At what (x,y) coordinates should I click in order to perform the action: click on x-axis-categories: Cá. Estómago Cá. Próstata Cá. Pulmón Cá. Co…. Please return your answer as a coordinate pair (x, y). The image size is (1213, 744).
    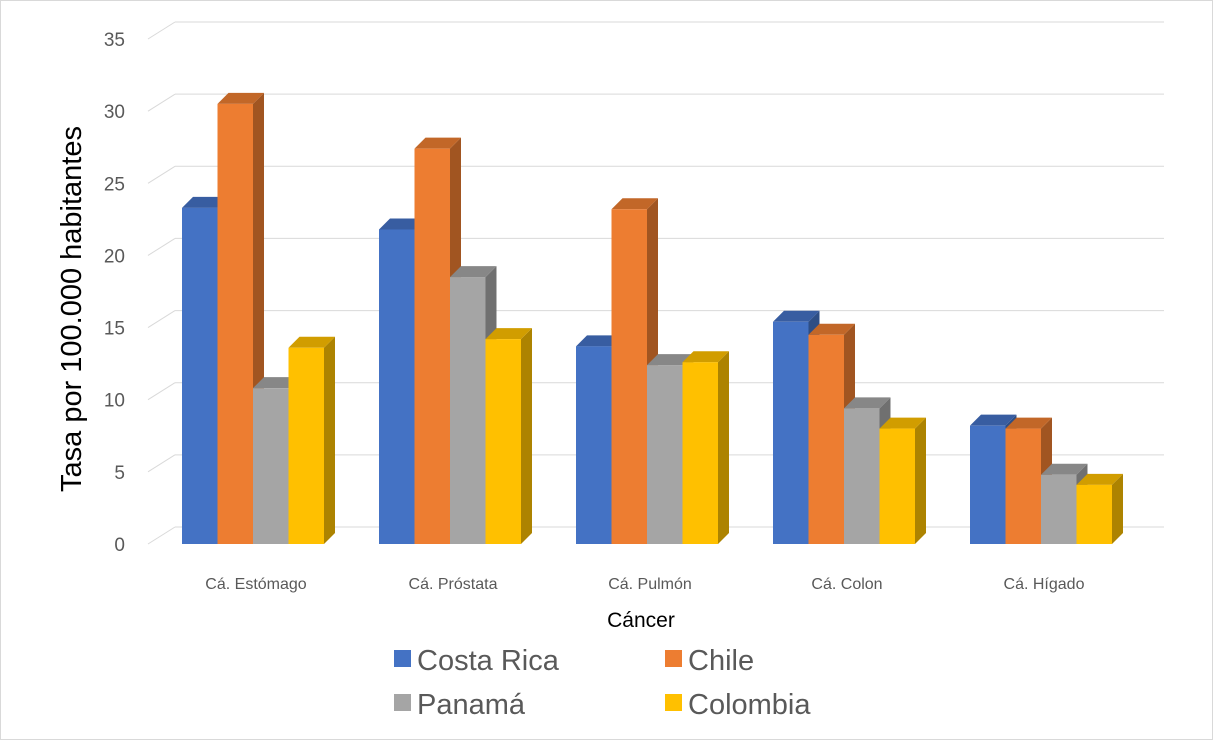
    Looking at the image, I should click on (644, 584).